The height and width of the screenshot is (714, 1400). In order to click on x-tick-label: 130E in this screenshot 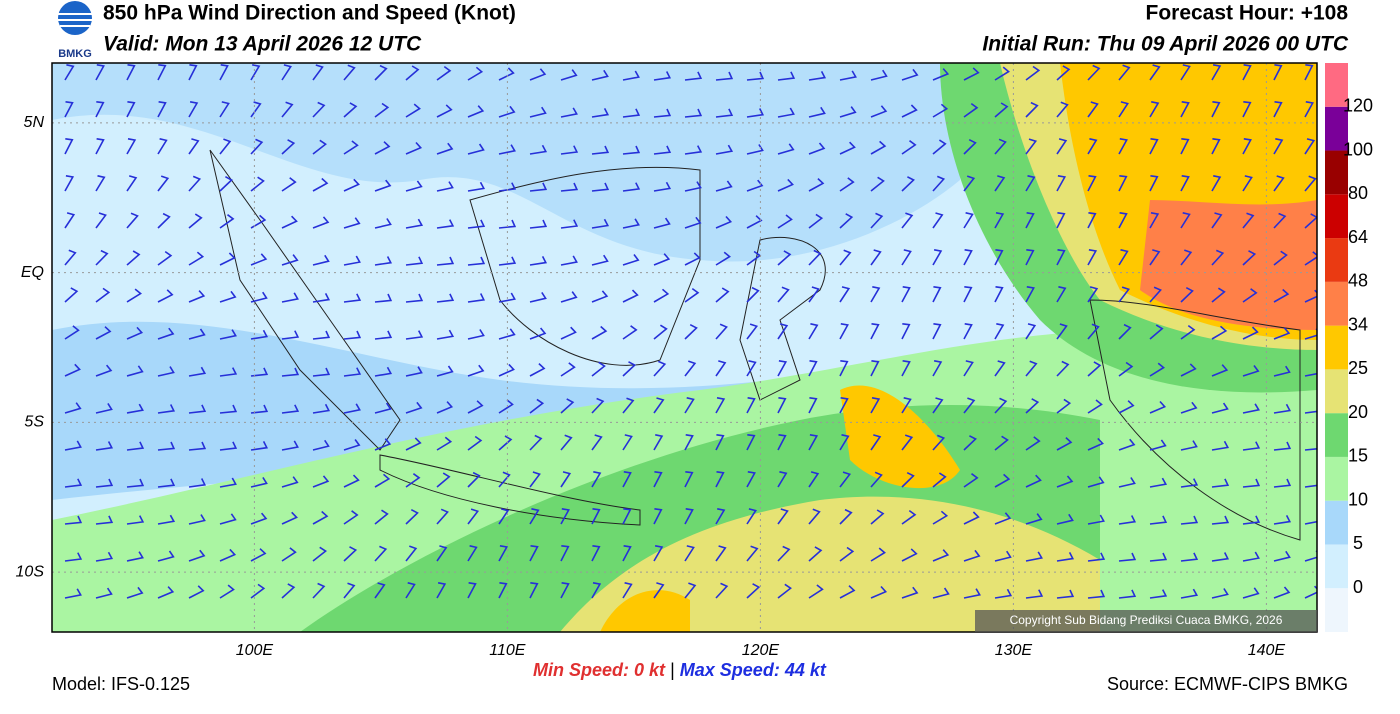, I will do `click(1014, 650)`.